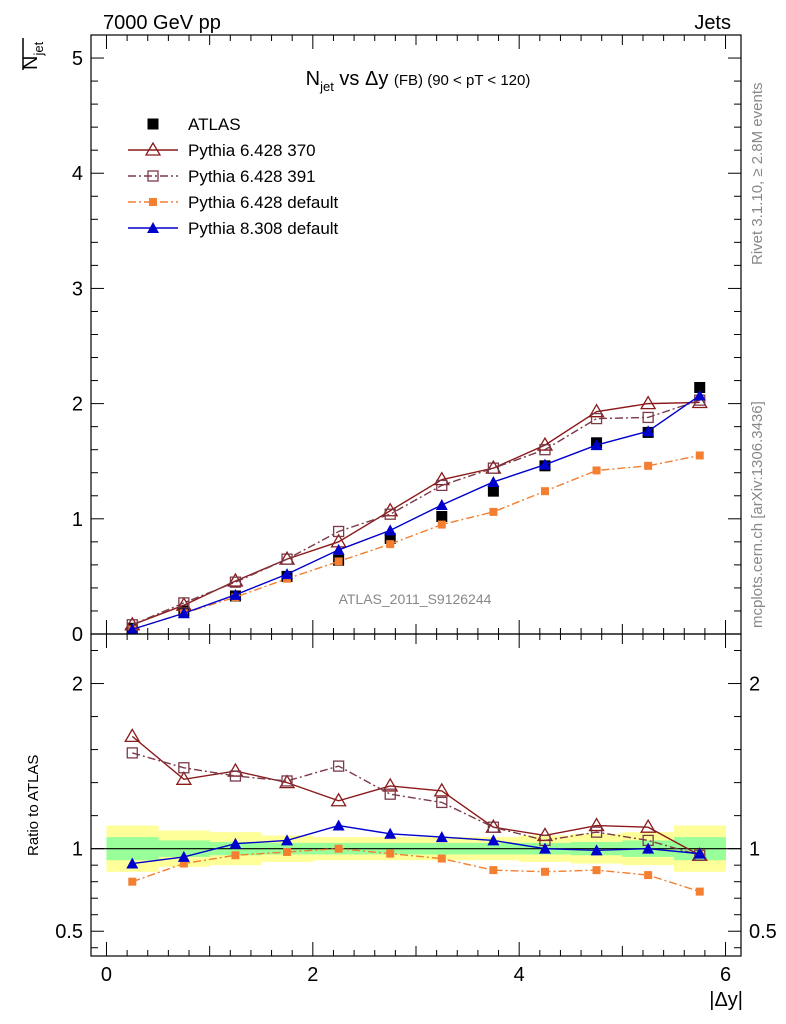 The width and height of the screenshot is (786, 1024). Describe the element at coordinates (252, 150) in the screenshot. I see `legend-label: Pythia 6.428 370` at that location.